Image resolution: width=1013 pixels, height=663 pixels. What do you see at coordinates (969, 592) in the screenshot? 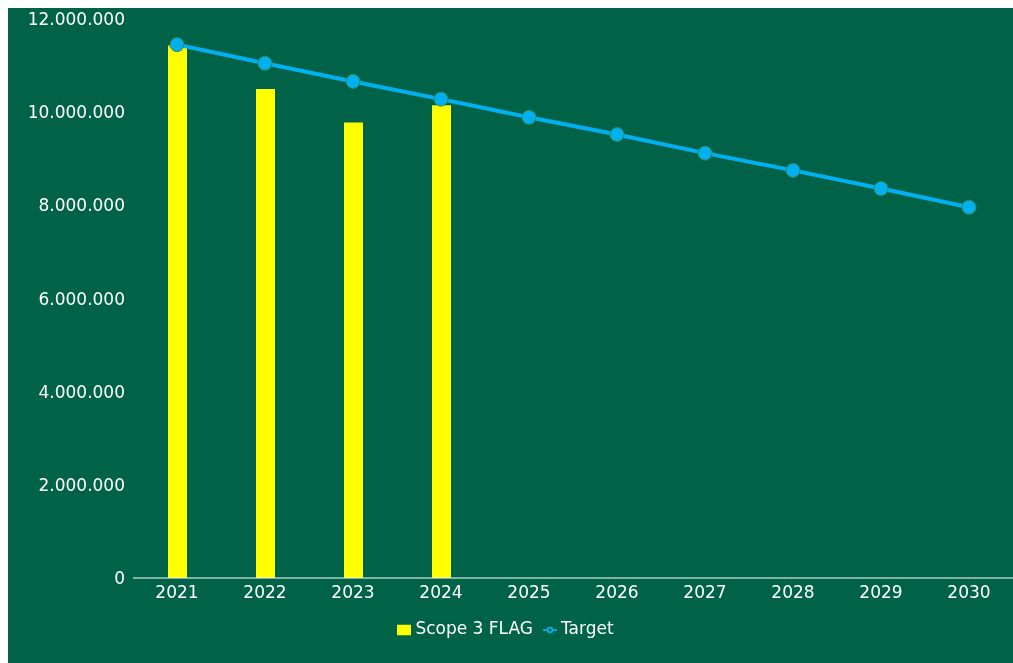
I see `x-tick-label: 2030` at bounding box center [969, 592].